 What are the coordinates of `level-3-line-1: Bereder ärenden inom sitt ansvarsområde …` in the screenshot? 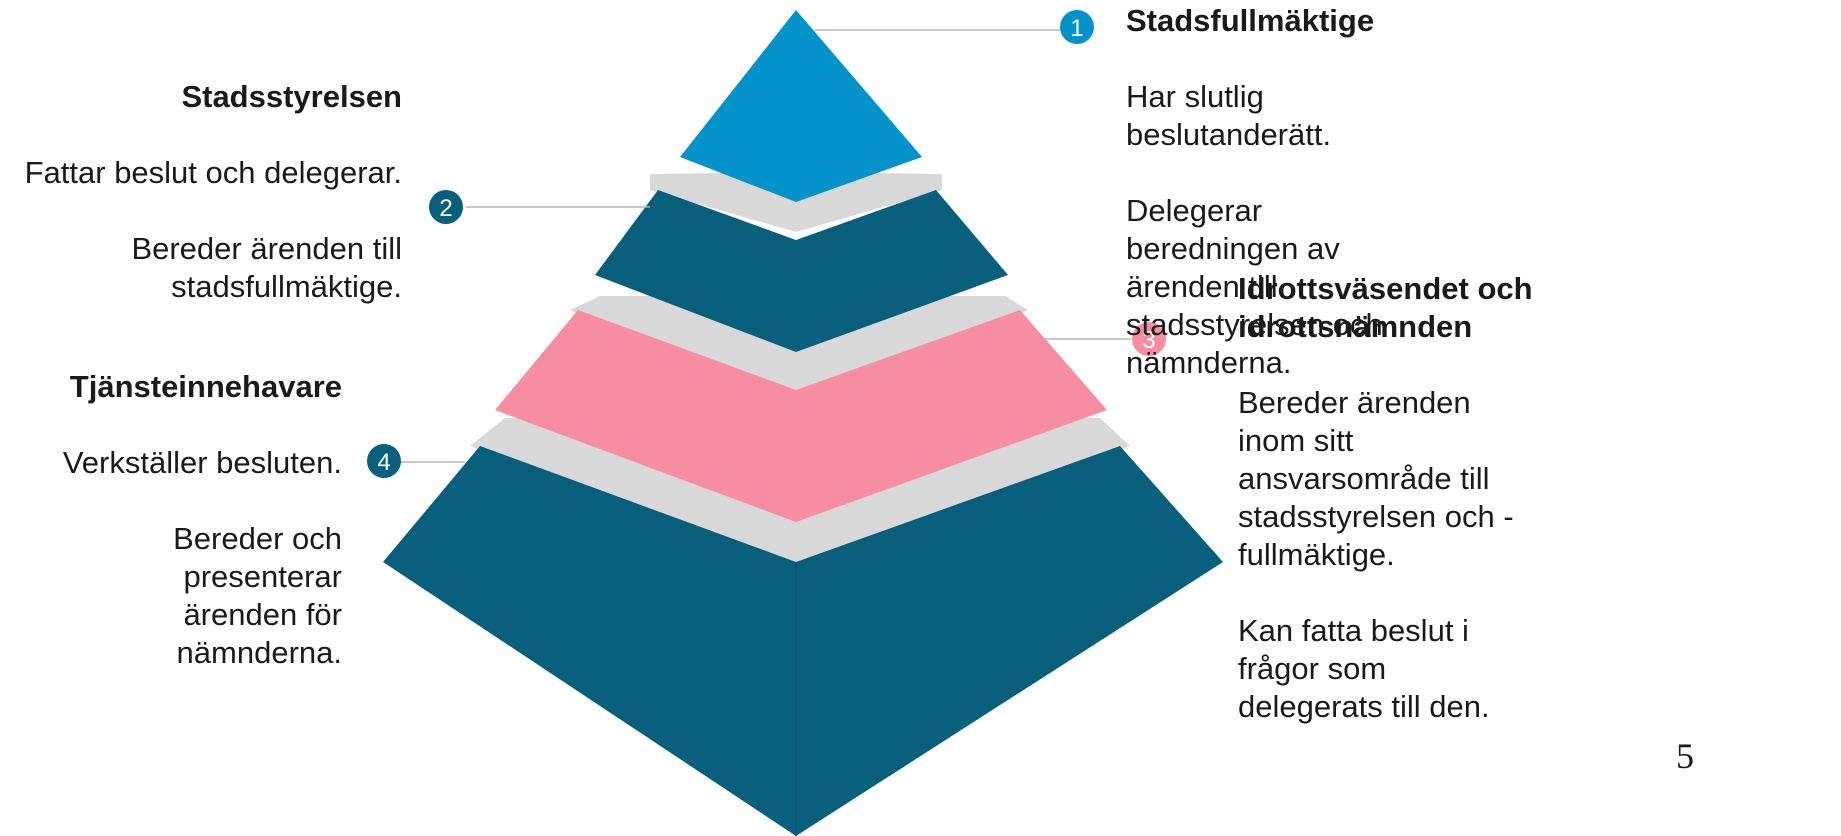 It's located at (1376, 478).